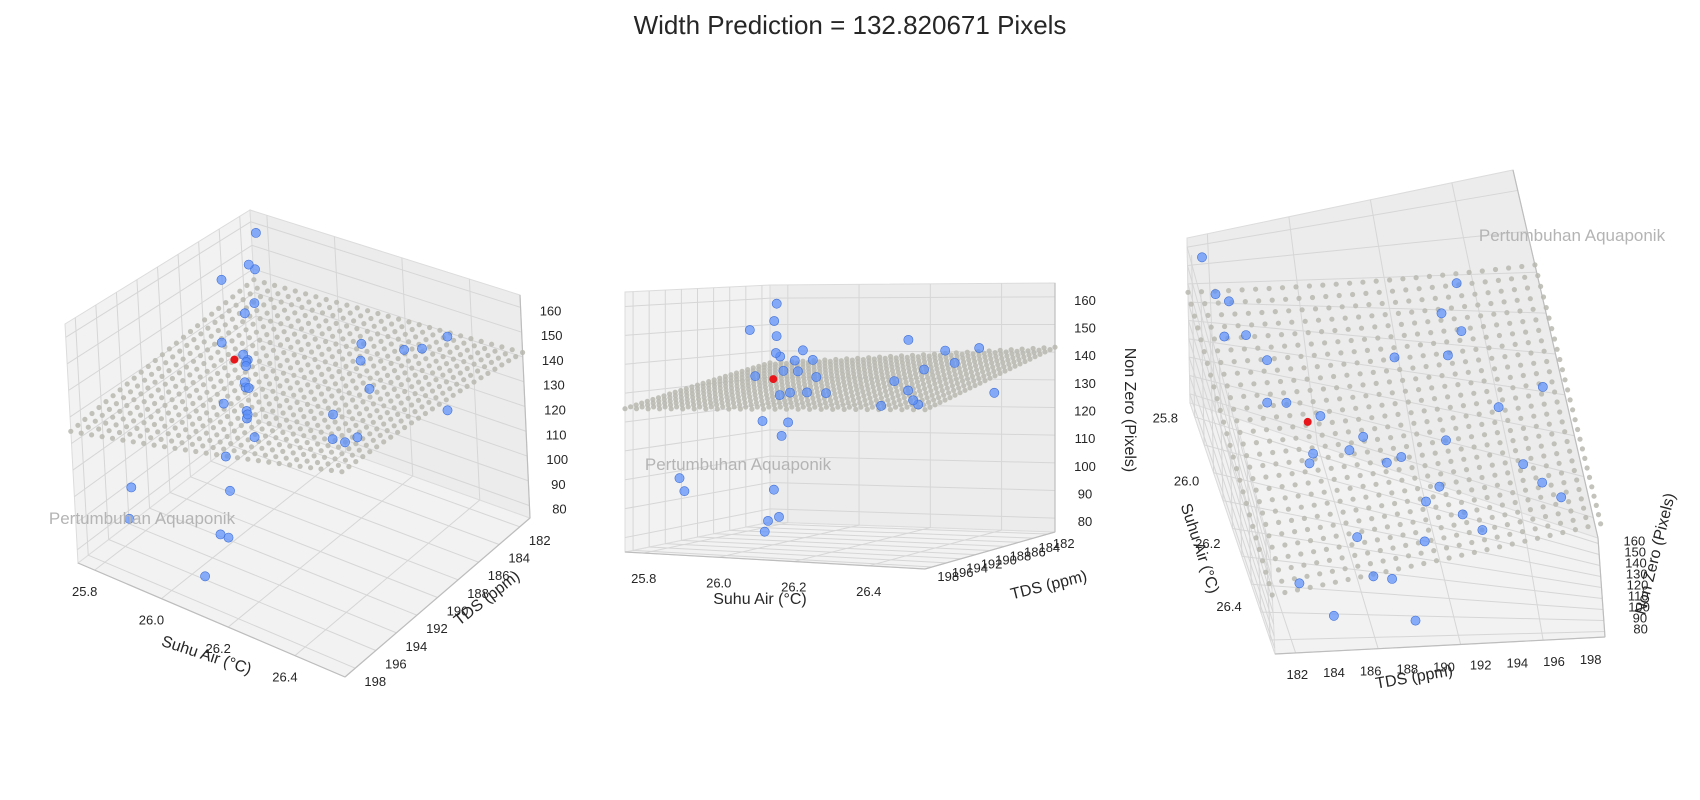 Image resolution: width=1700 pixels, height=800 pixels. I want to click on gridline-y, so click(1417, 558).